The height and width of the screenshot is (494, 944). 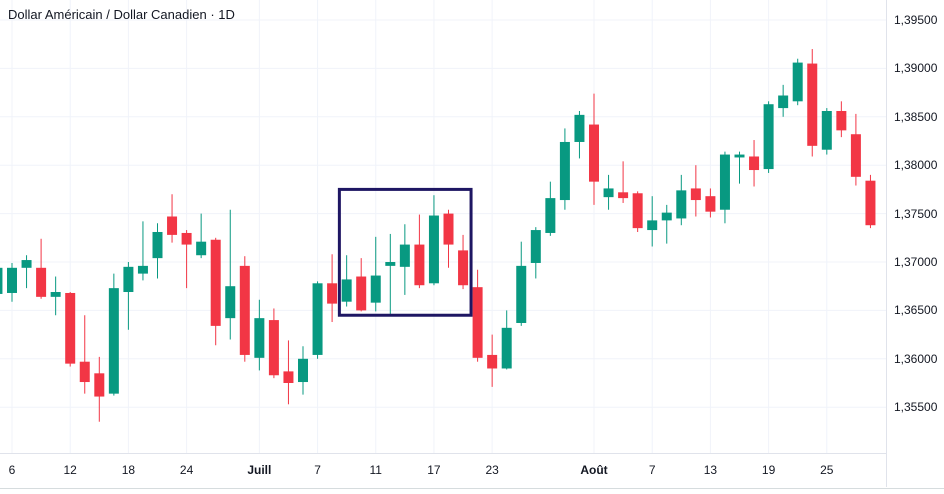 I want to click on time-tick-label-month: Juill, so click(x=259, y=470).